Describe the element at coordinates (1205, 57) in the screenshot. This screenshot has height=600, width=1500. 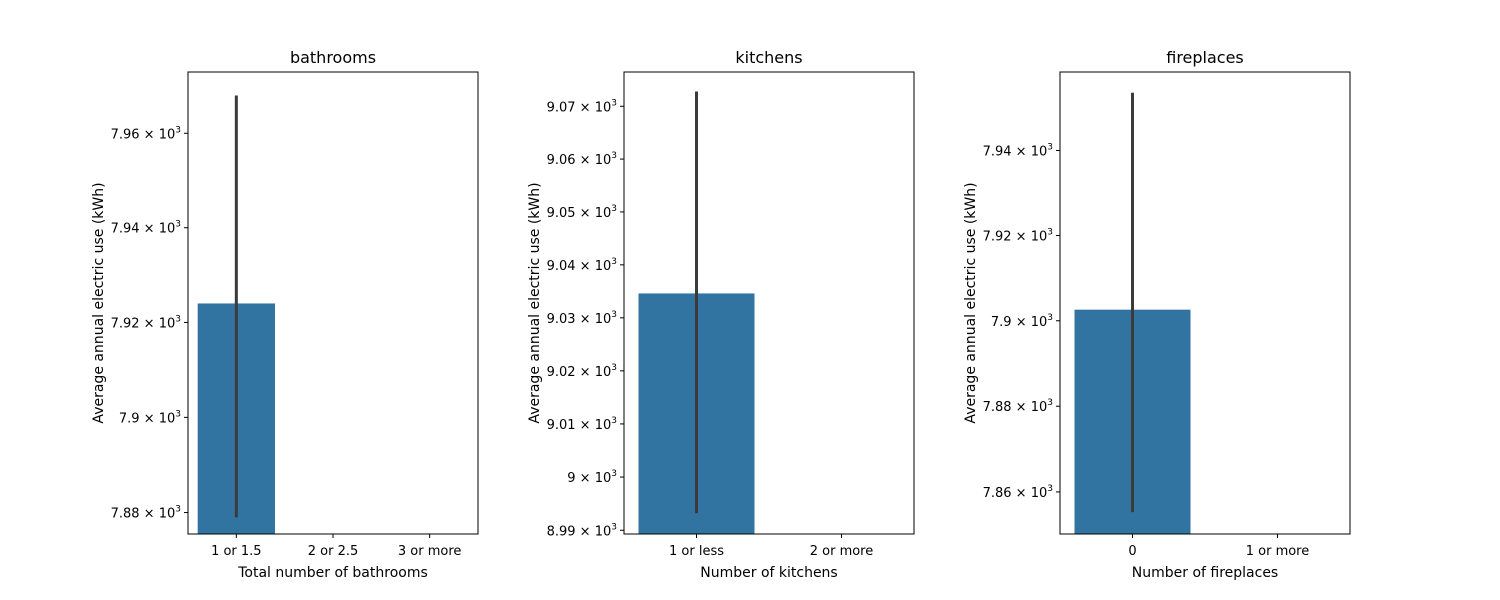
I see `chart-title: fireplaces` at that location.